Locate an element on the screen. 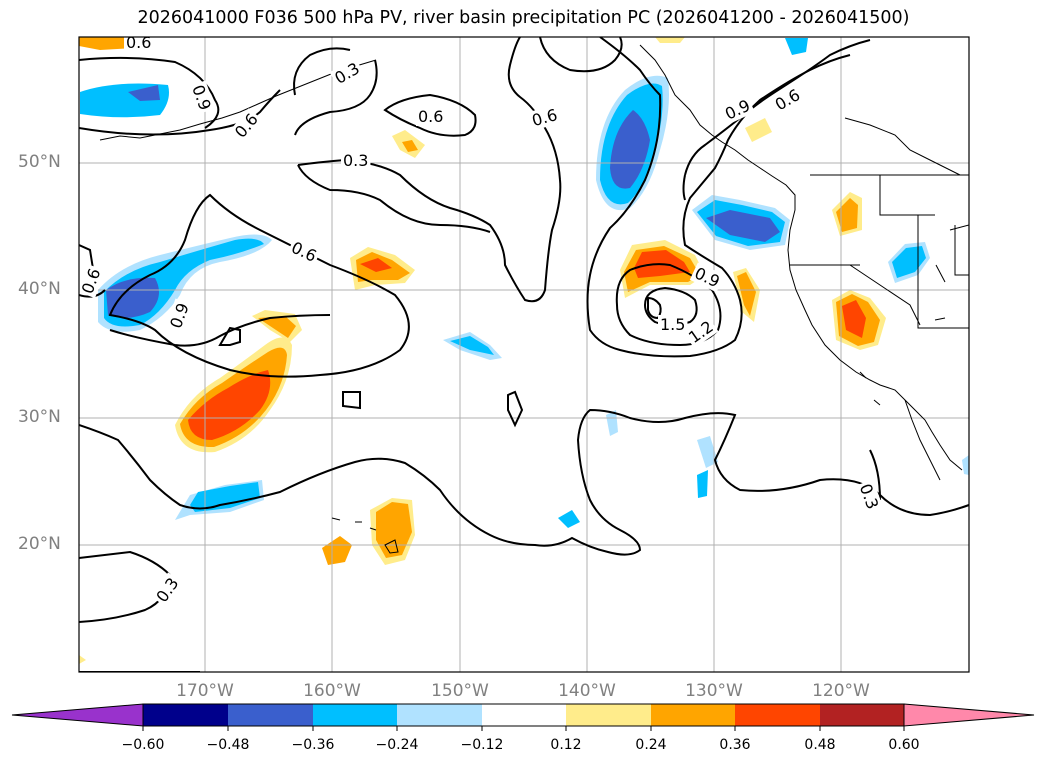 The height and width of the screenshot is (765, 1047). colorbar is located at coordinates (523, 717).